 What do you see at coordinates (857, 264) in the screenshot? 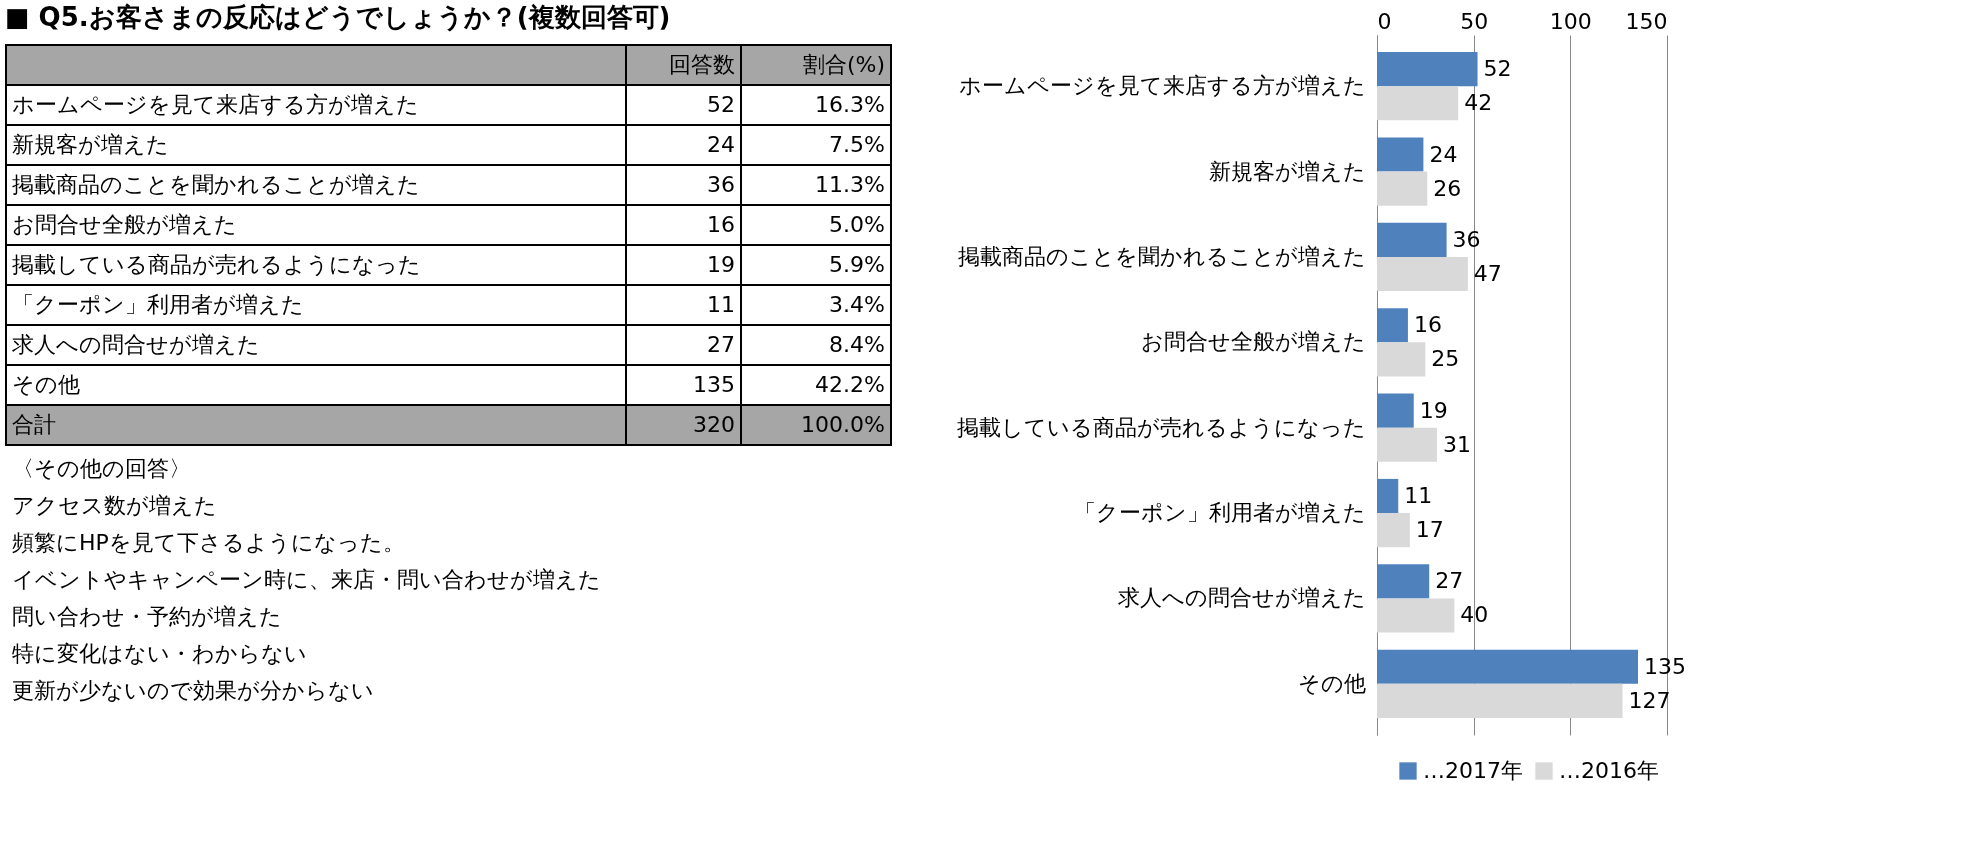
I see `data-label: 5.9%` at bounding box center [857, 264].